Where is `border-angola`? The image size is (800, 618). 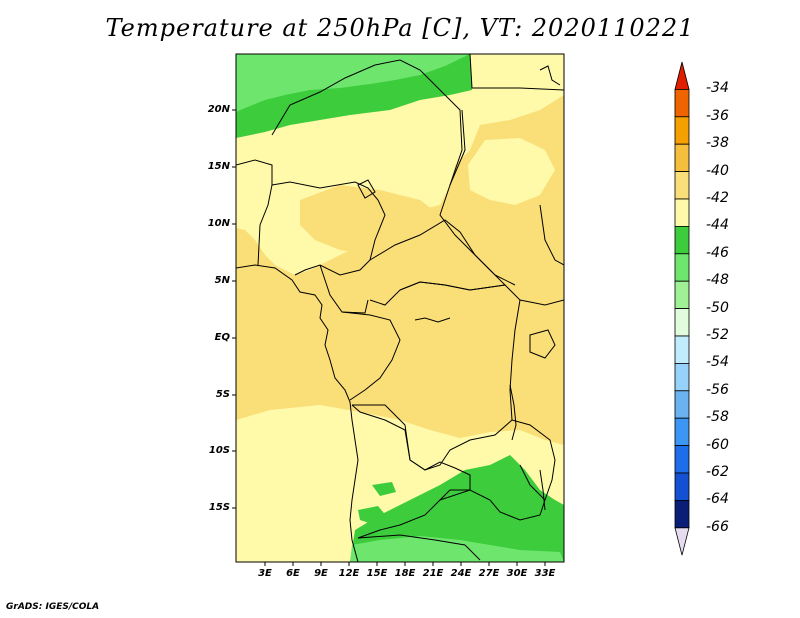
border-angola is located at coordinates (411, 471).